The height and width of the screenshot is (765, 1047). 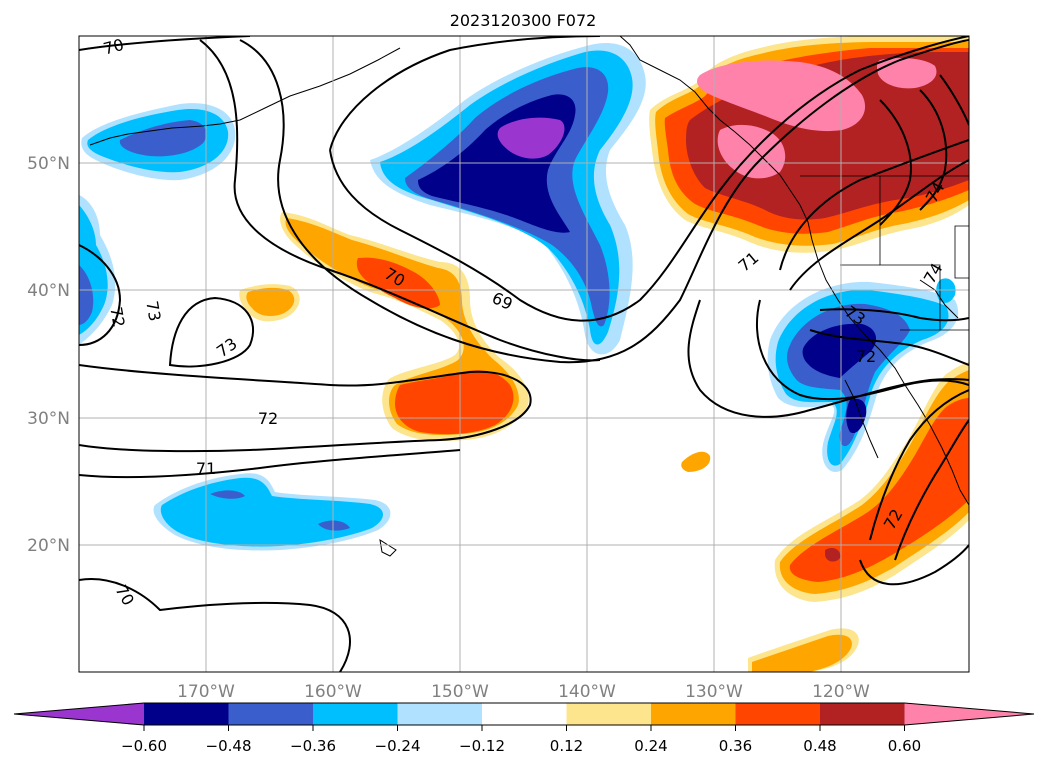 I want to click on lat-labels: 50°N 40°N 30°N 20°N, so click(x=48, y=355).